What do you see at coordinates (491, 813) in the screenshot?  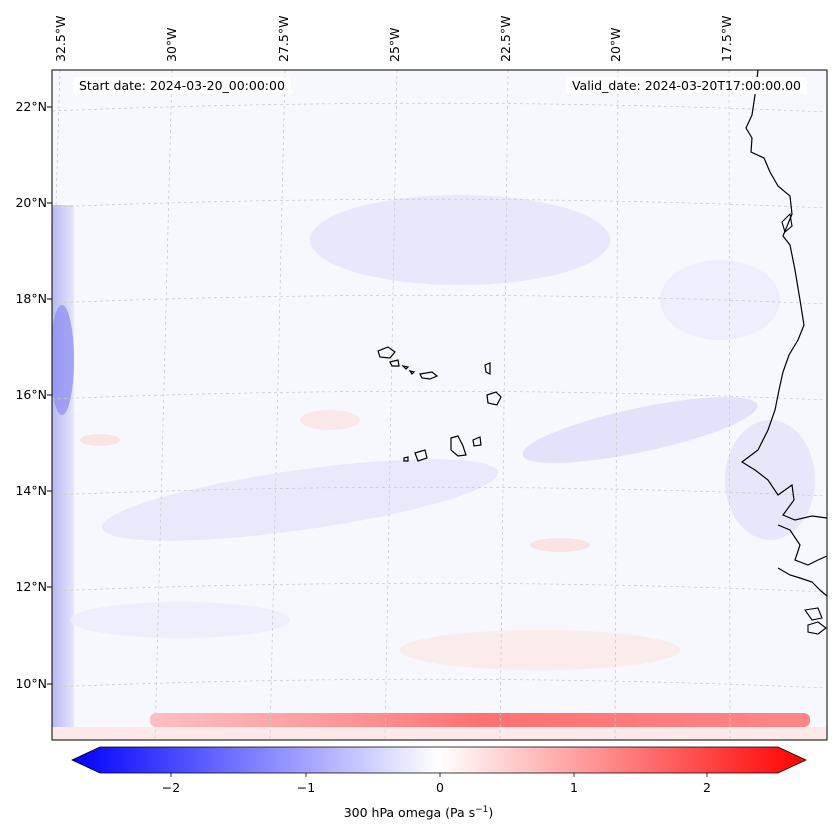 I see `colorbar-title-end: )` at bounding box center [491, 813].